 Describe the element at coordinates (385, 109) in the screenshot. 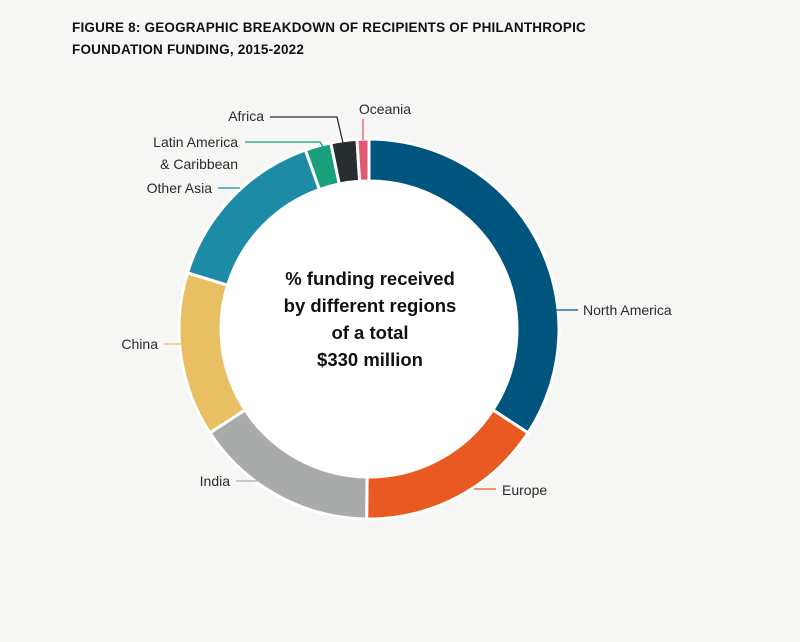

I see `label-oceania: Oceania` at that location.